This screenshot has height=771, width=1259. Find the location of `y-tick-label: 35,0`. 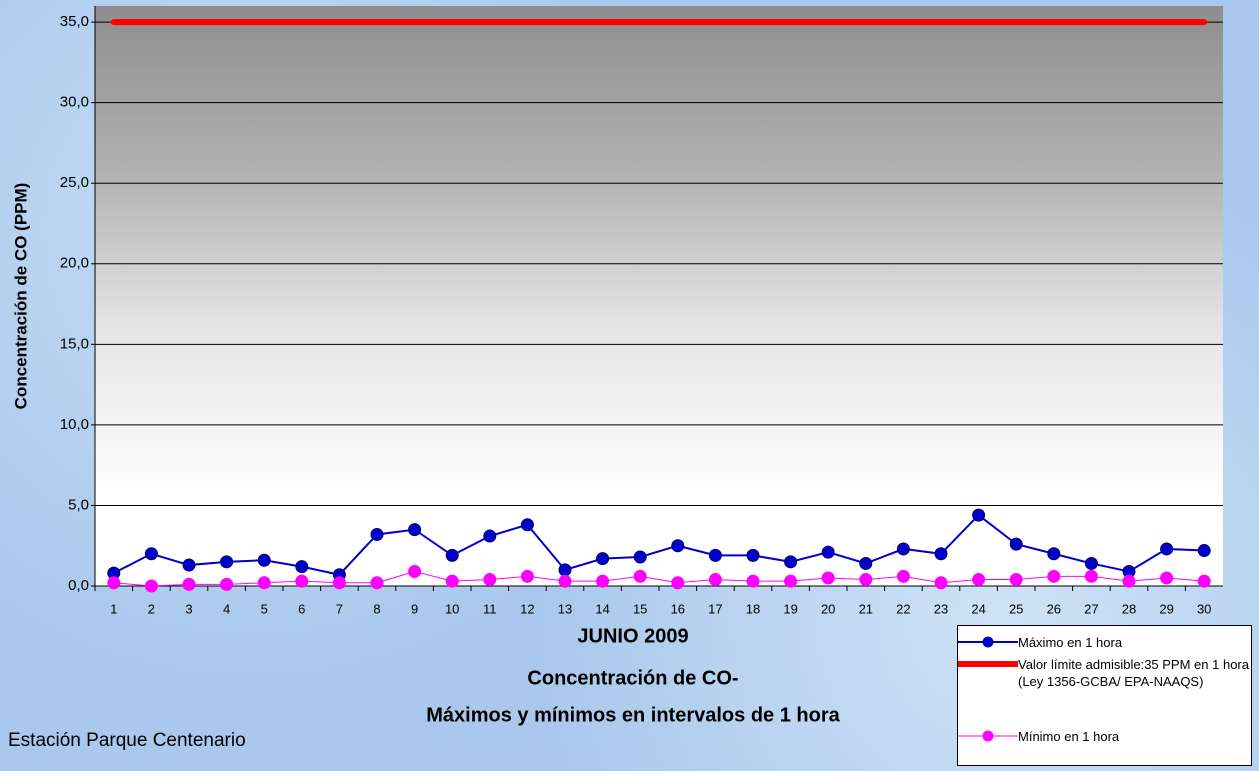

y-tick-label: 35,0 is located at coordinates (74, 21).